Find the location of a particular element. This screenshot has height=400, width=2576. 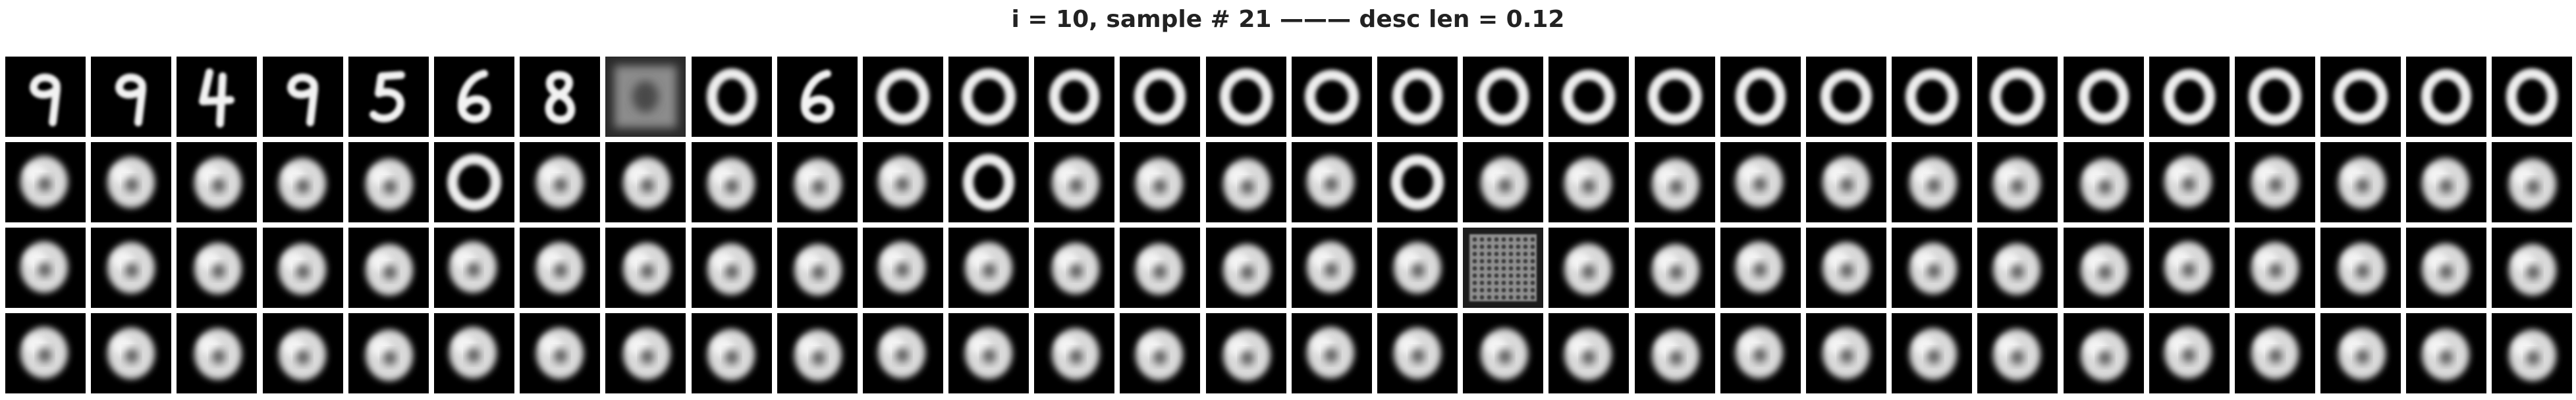

thumbnail-r1-c25 is located at coordinates (2103, 97).